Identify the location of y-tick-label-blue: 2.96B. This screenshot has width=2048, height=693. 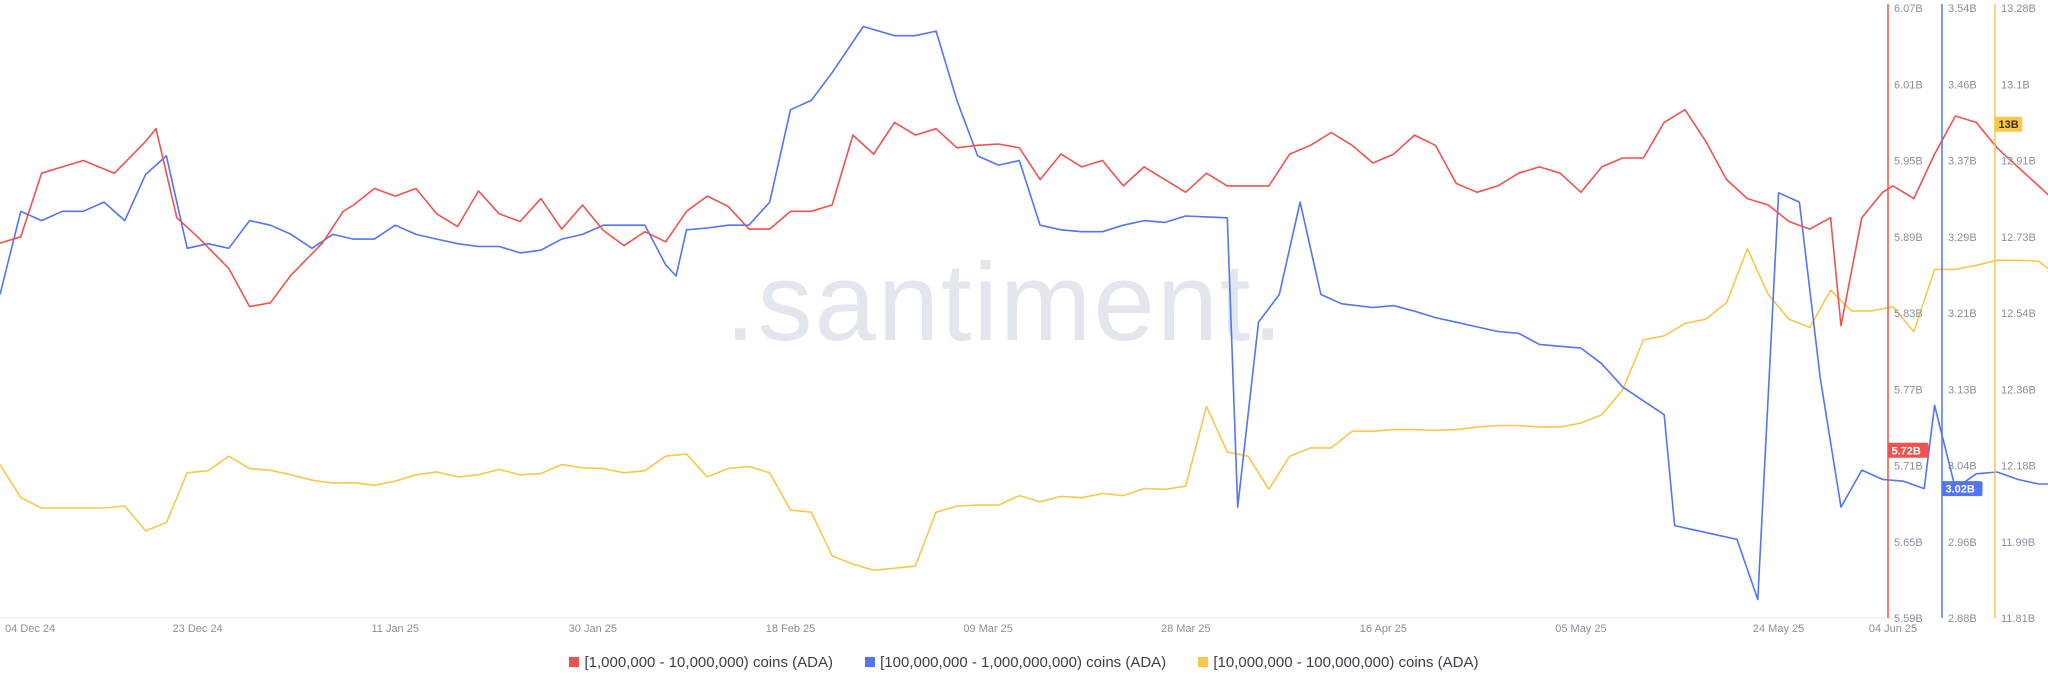
(1962, 543).